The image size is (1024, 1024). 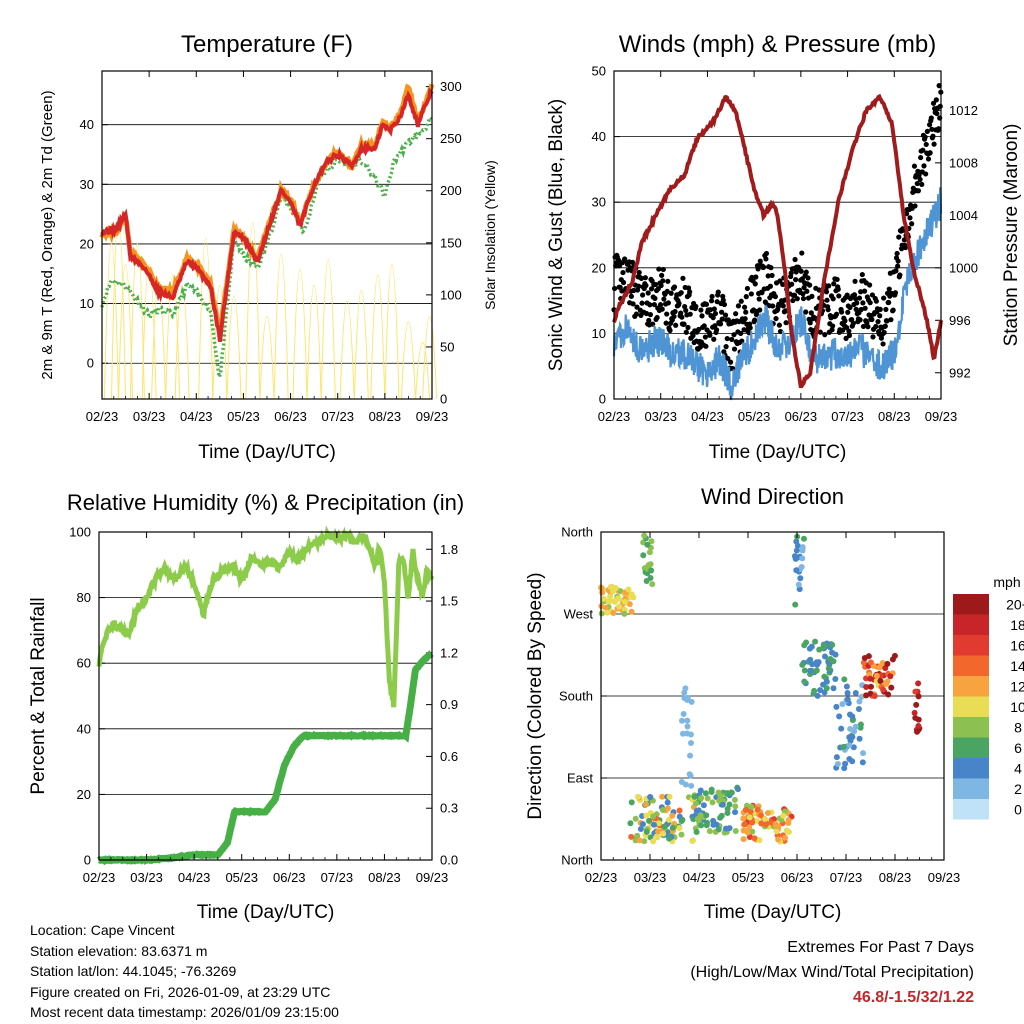 I want to click on temp-xtick-label: 03/23, so click(x=149, y=416).